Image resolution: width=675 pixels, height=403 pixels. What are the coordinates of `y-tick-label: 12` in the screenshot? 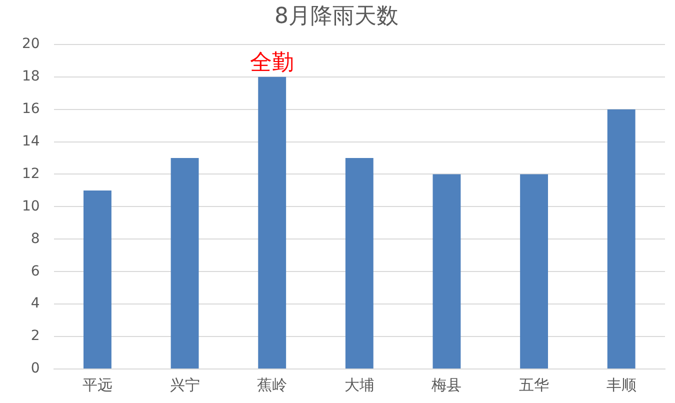 It's located at (31, 174).